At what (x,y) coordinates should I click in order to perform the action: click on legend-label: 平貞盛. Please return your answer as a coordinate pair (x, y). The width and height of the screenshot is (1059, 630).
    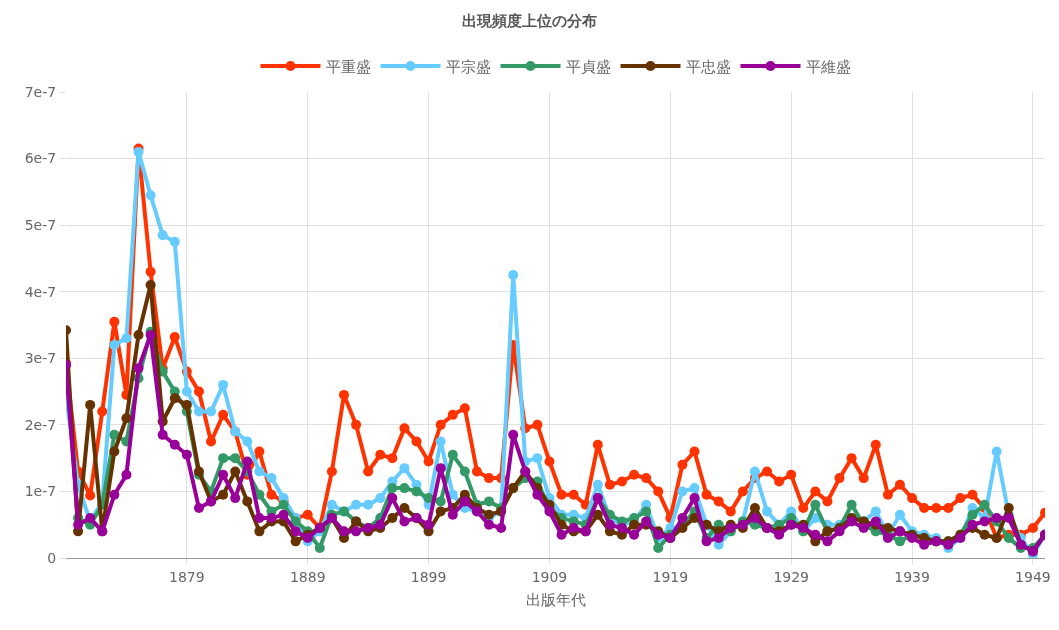
    Looking at the image, I should click on (588, 66).